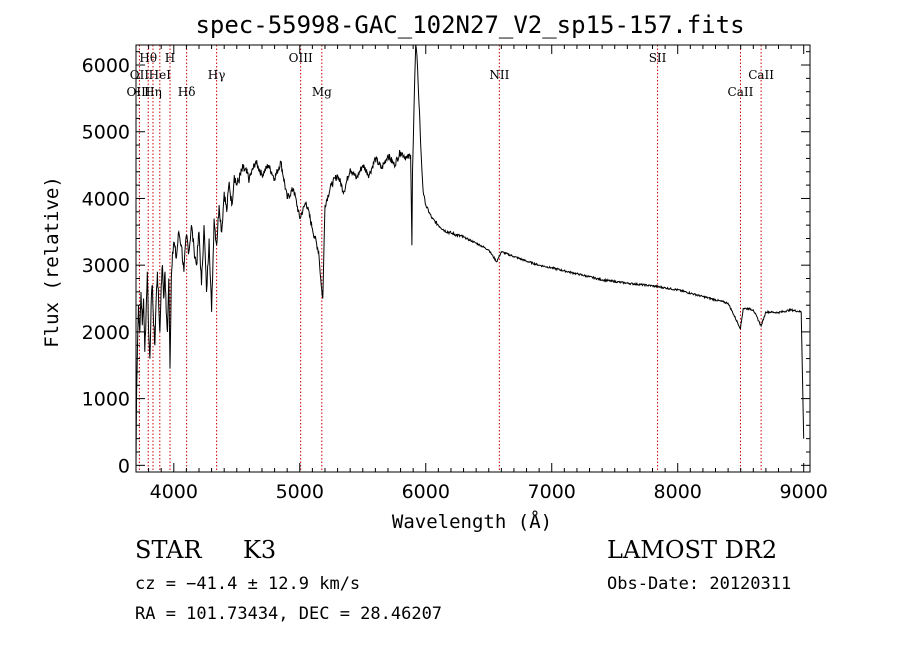 This screenshot has width=900, height=649. Describe the element at coordinates (301, 58) in the screenshot. I see `line-label: OIII` at that location.